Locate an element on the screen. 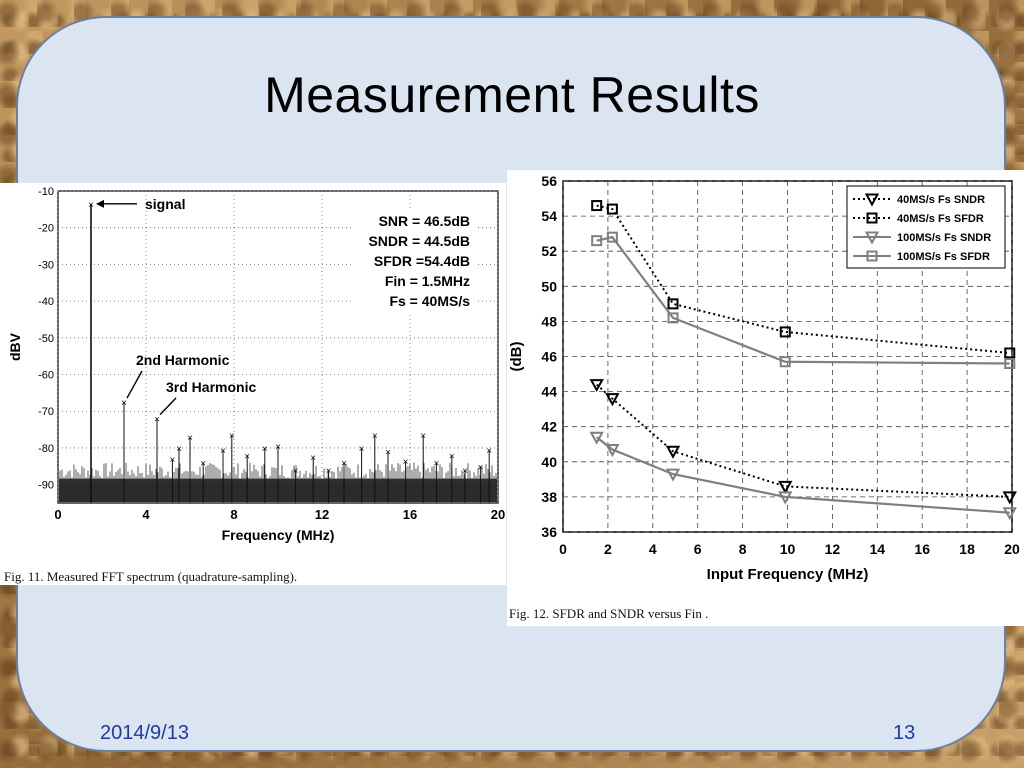  fft-stat-line: Fs = 40MS/s is located at coordinates (429, 301).